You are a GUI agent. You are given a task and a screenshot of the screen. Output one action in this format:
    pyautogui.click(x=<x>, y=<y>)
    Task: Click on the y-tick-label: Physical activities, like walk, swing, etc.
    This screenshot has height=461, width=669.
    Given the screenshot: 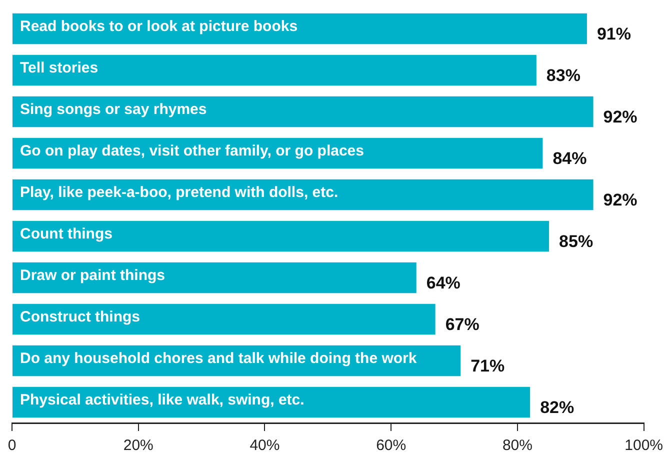 What is the action you would take?
    pyautogui.click(x=162, y=399)
    